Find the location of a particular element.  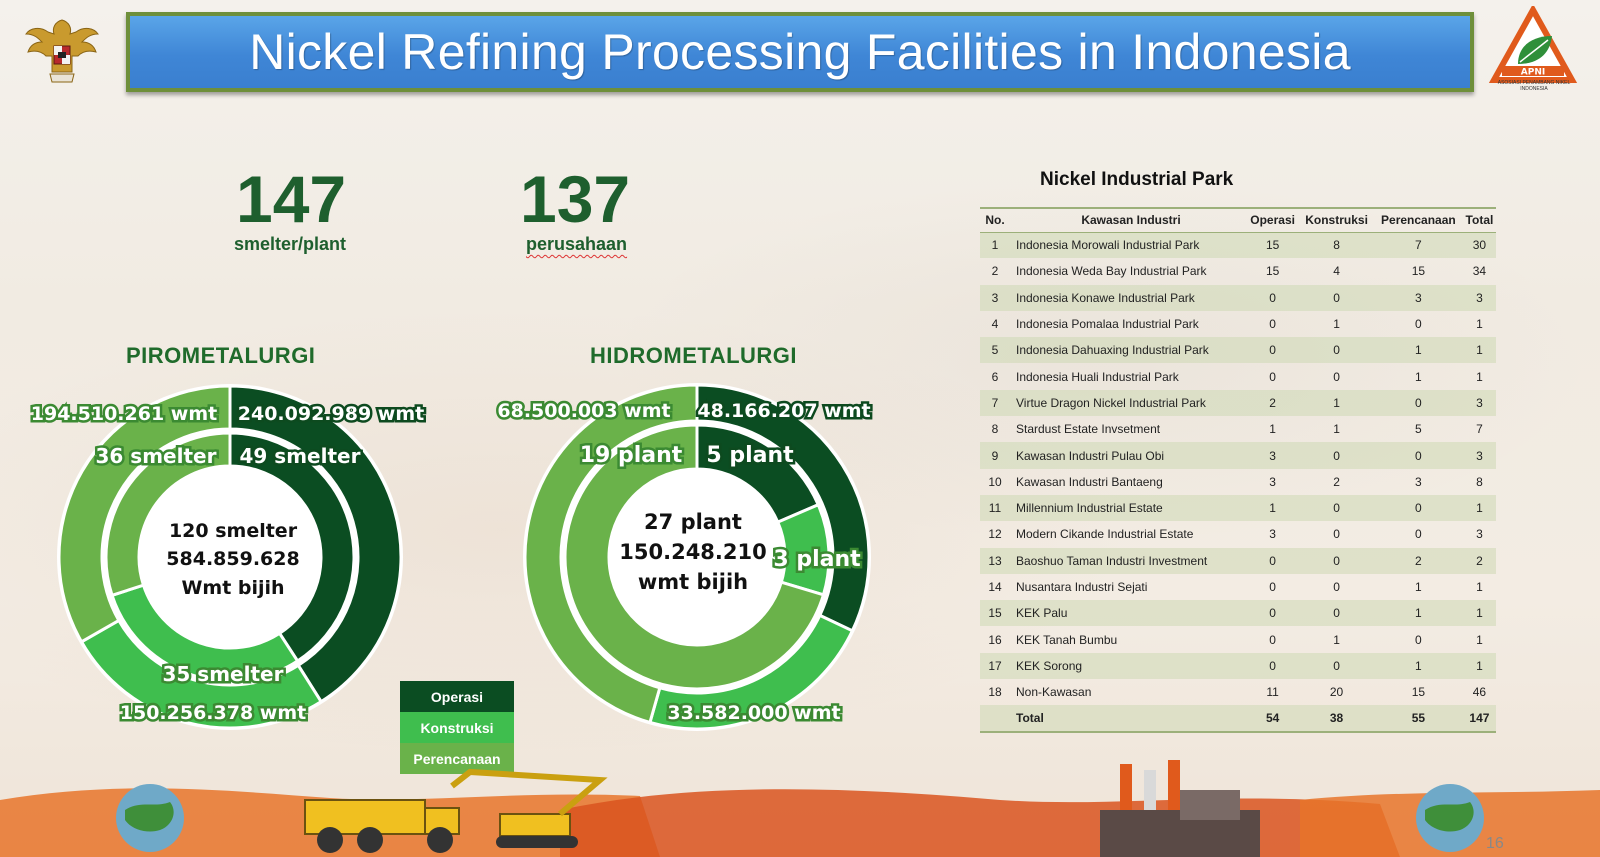

col-header-no: No. is located at coordinates (995, 220).